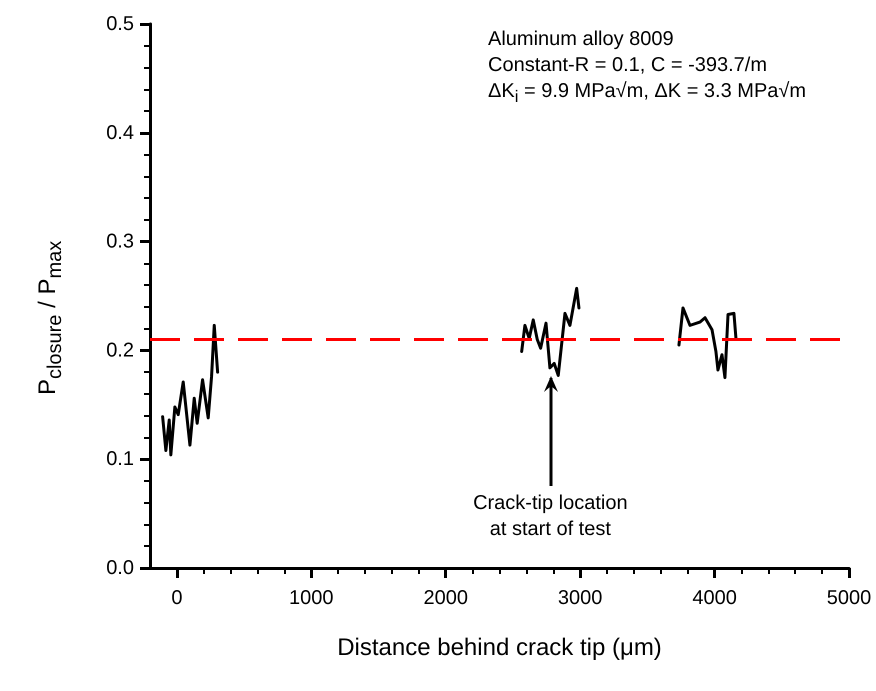  I want to click on x-tick-label: 5000, so click(849, 598).